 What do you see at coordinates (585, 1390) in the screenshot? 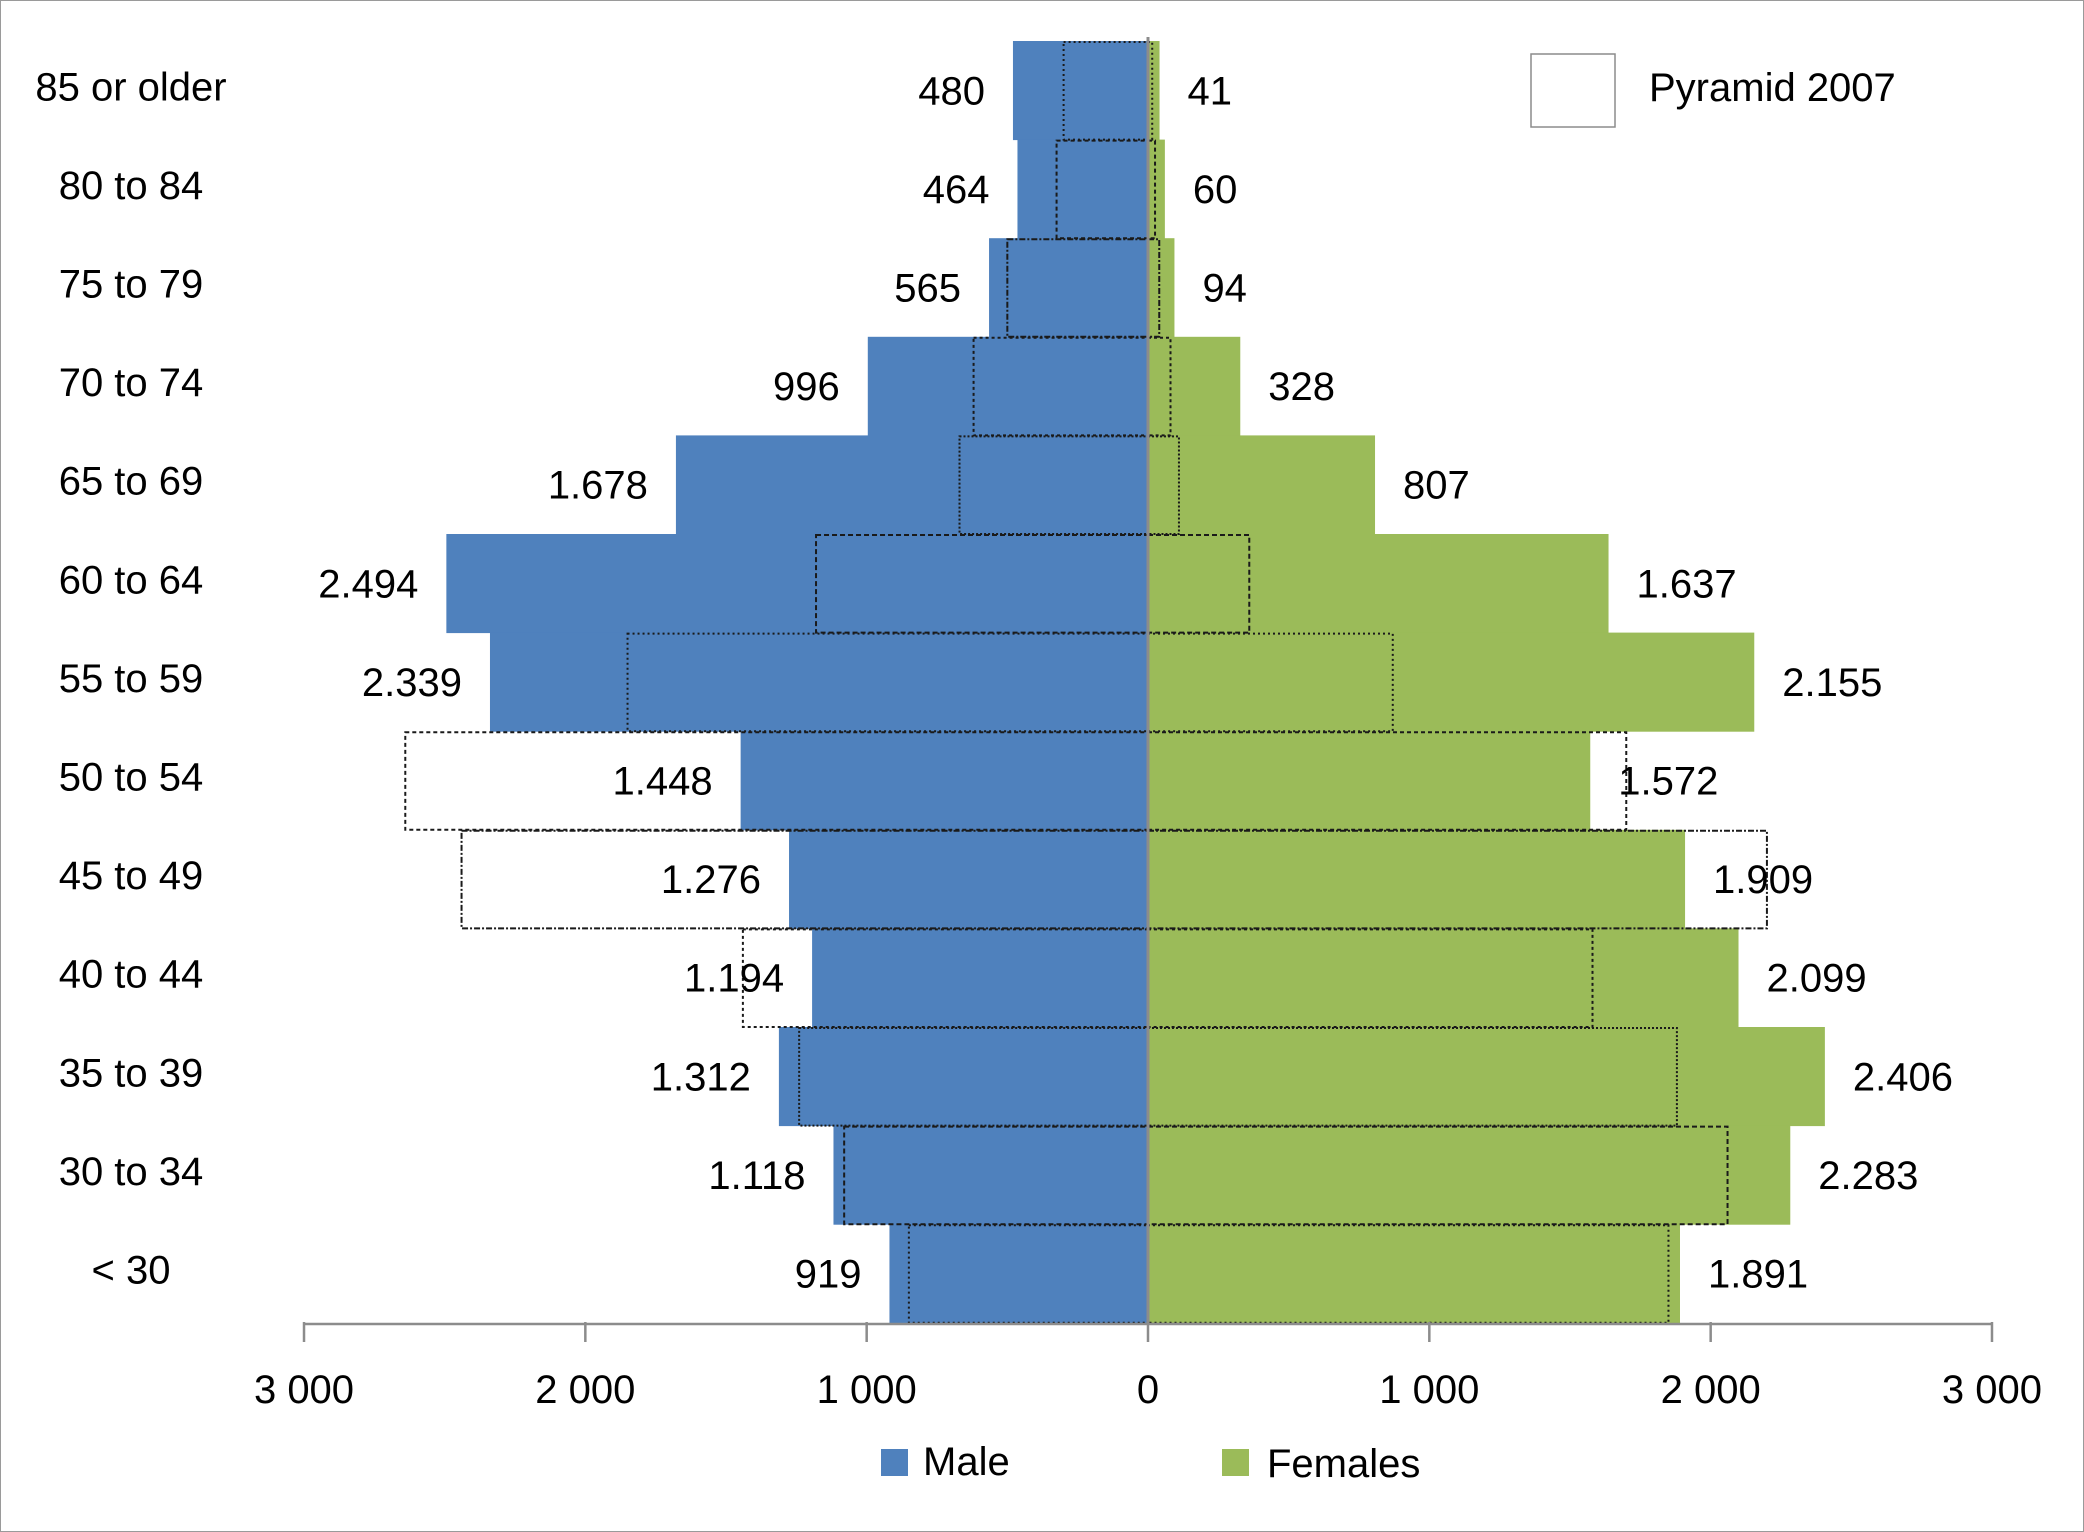
I see `x-tick-label-1: 2 000` at bounding box center [585, 1390].